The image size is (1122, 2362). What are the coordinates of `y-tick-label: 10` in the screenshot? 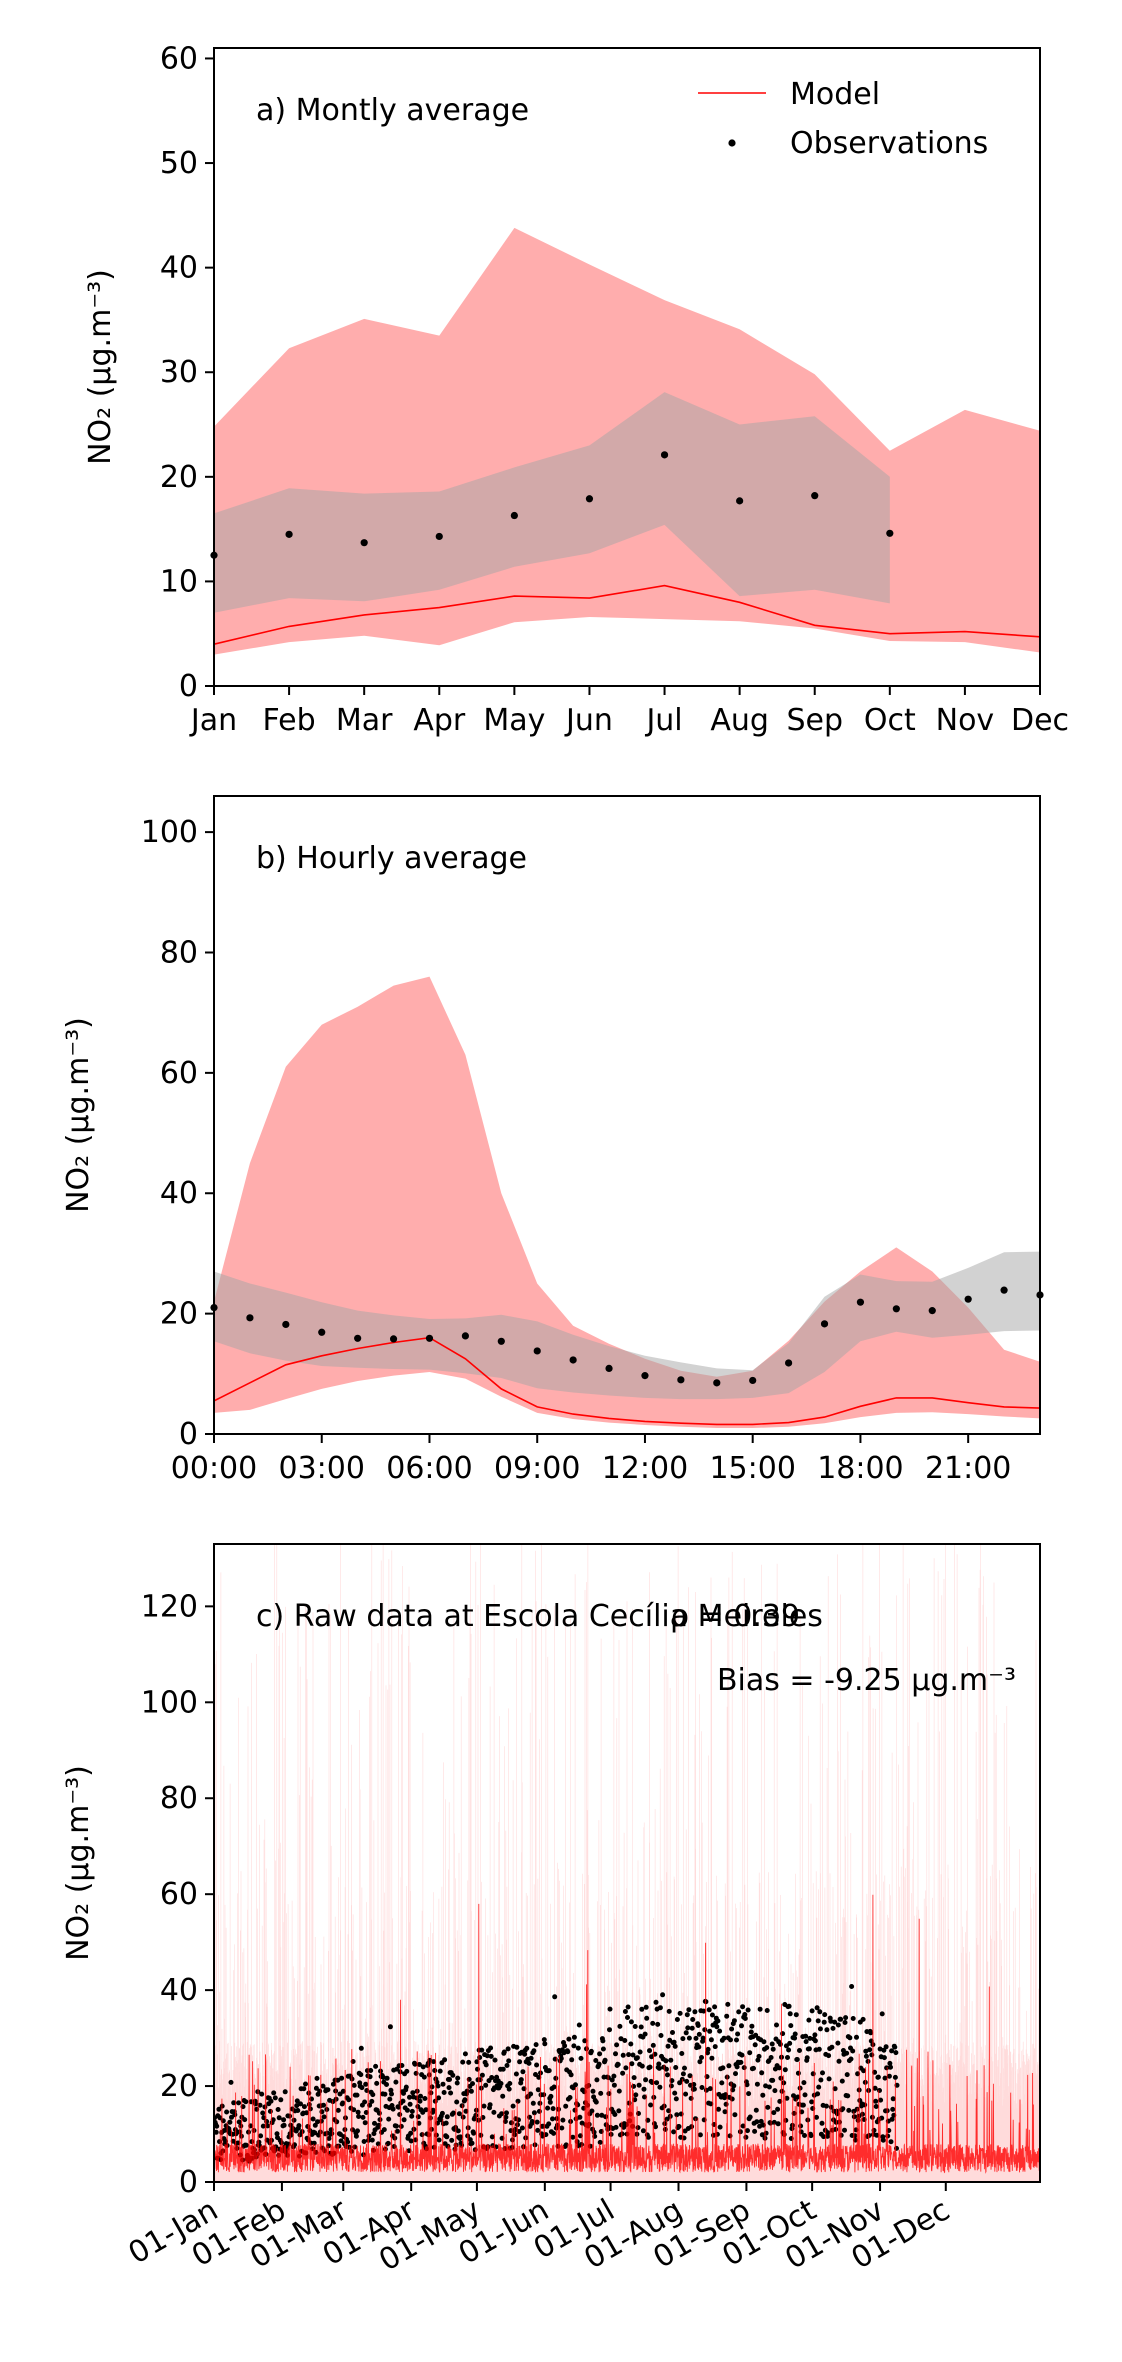 It's located at (179, 581).